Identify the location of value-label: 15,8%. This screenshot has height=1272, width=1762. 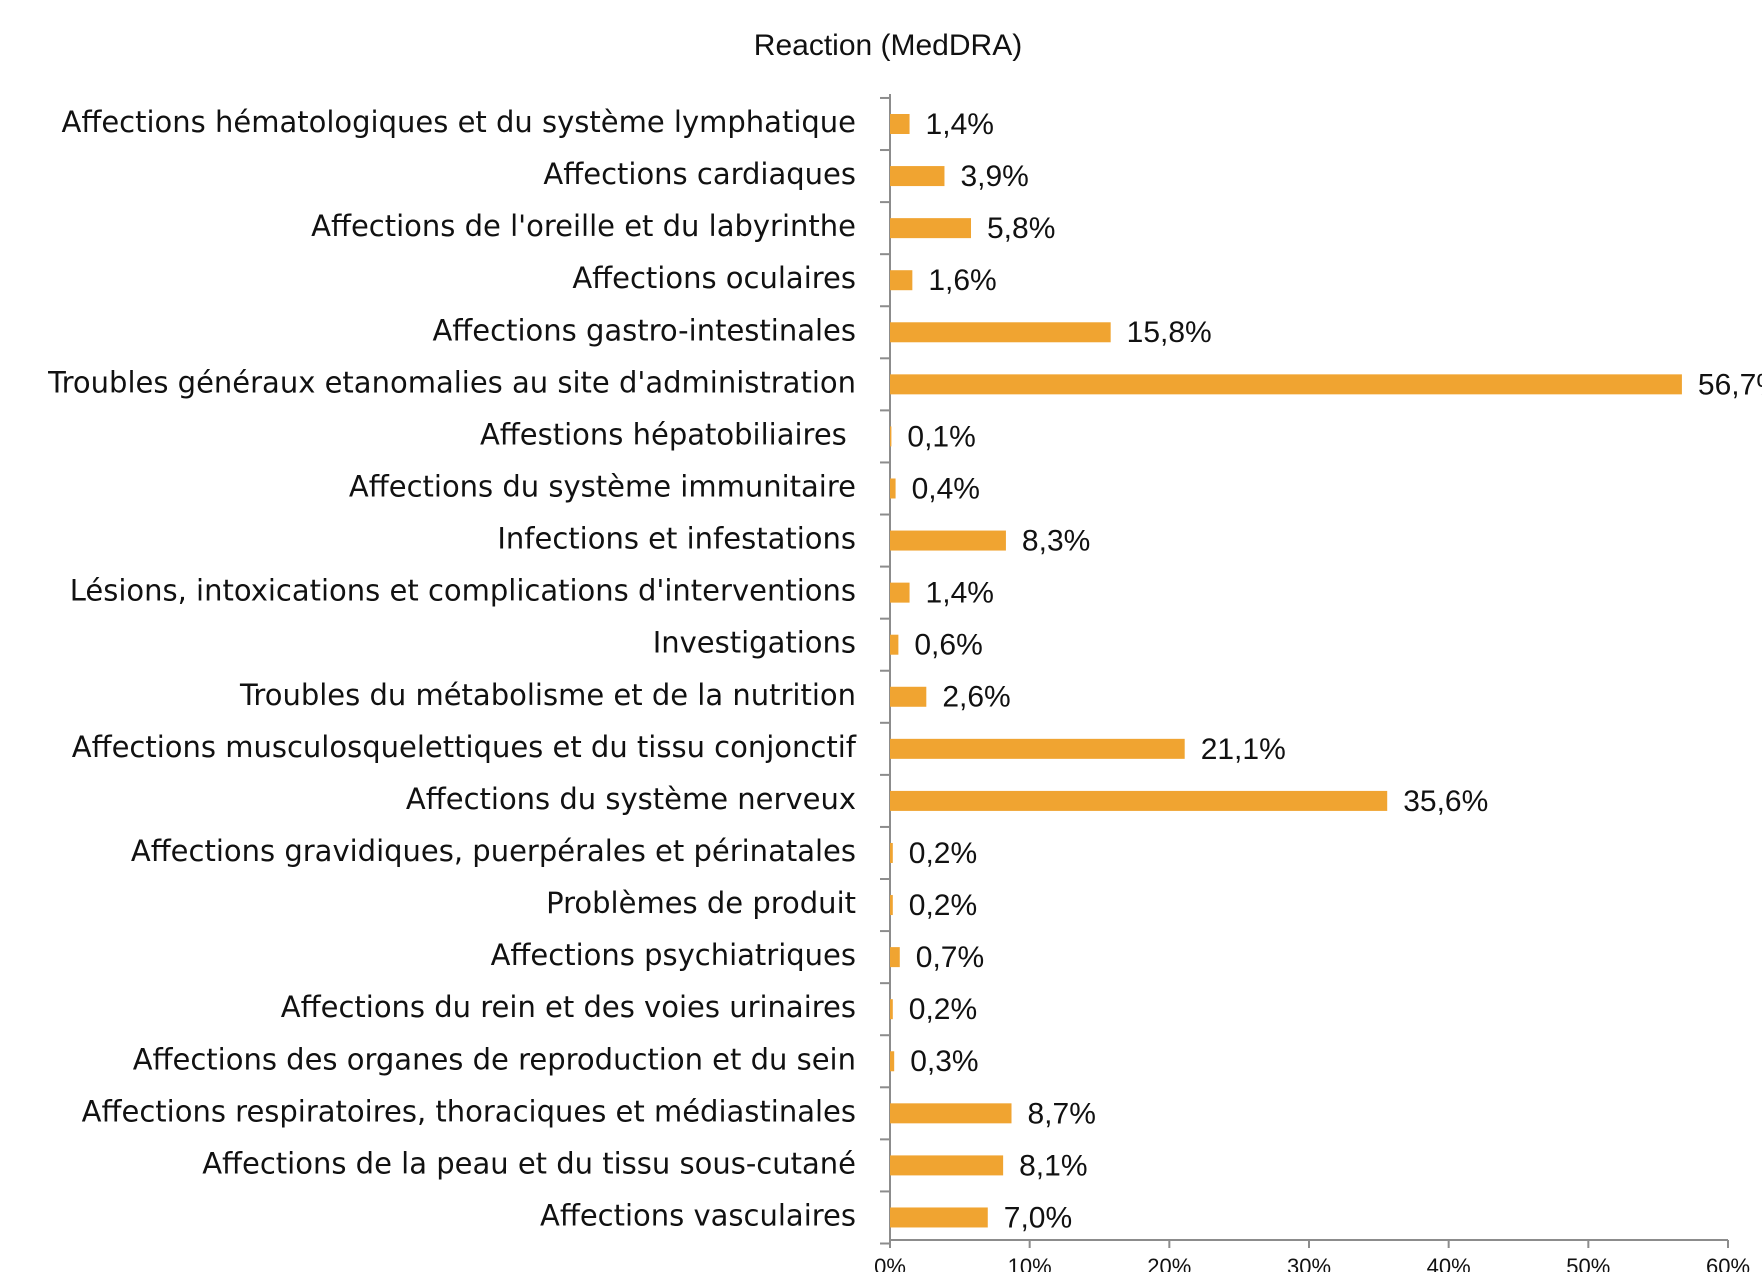
(1169, 332).